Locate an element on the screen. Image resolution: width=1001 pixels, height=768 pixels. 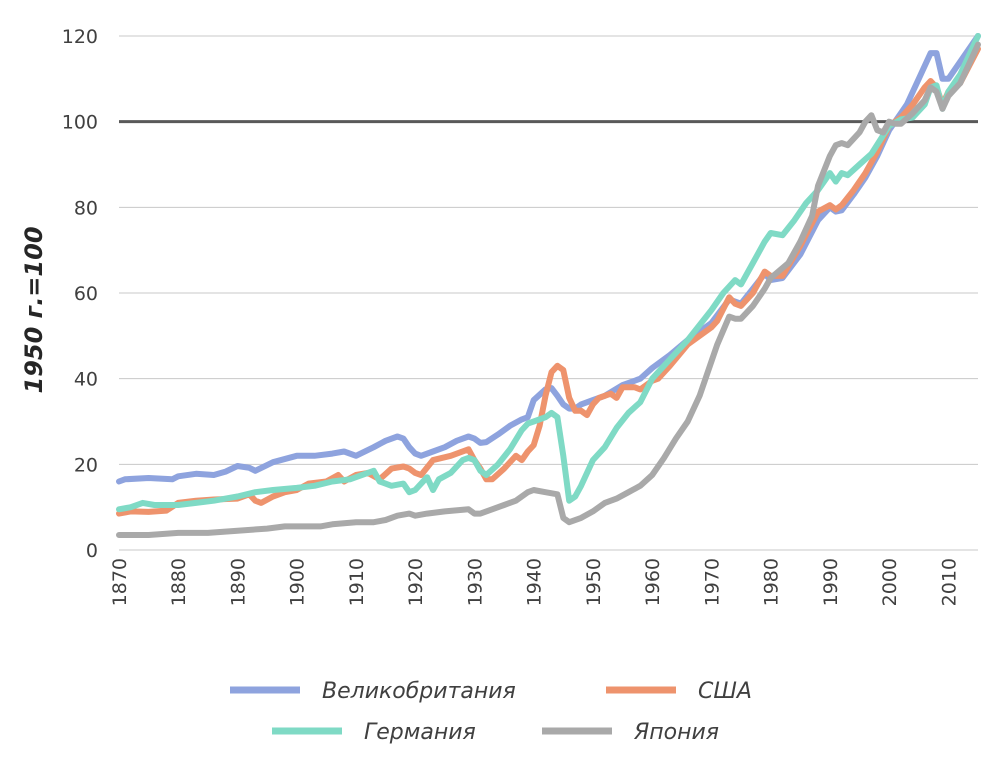
legend-label: Германия is located at coordinates (420, 732).